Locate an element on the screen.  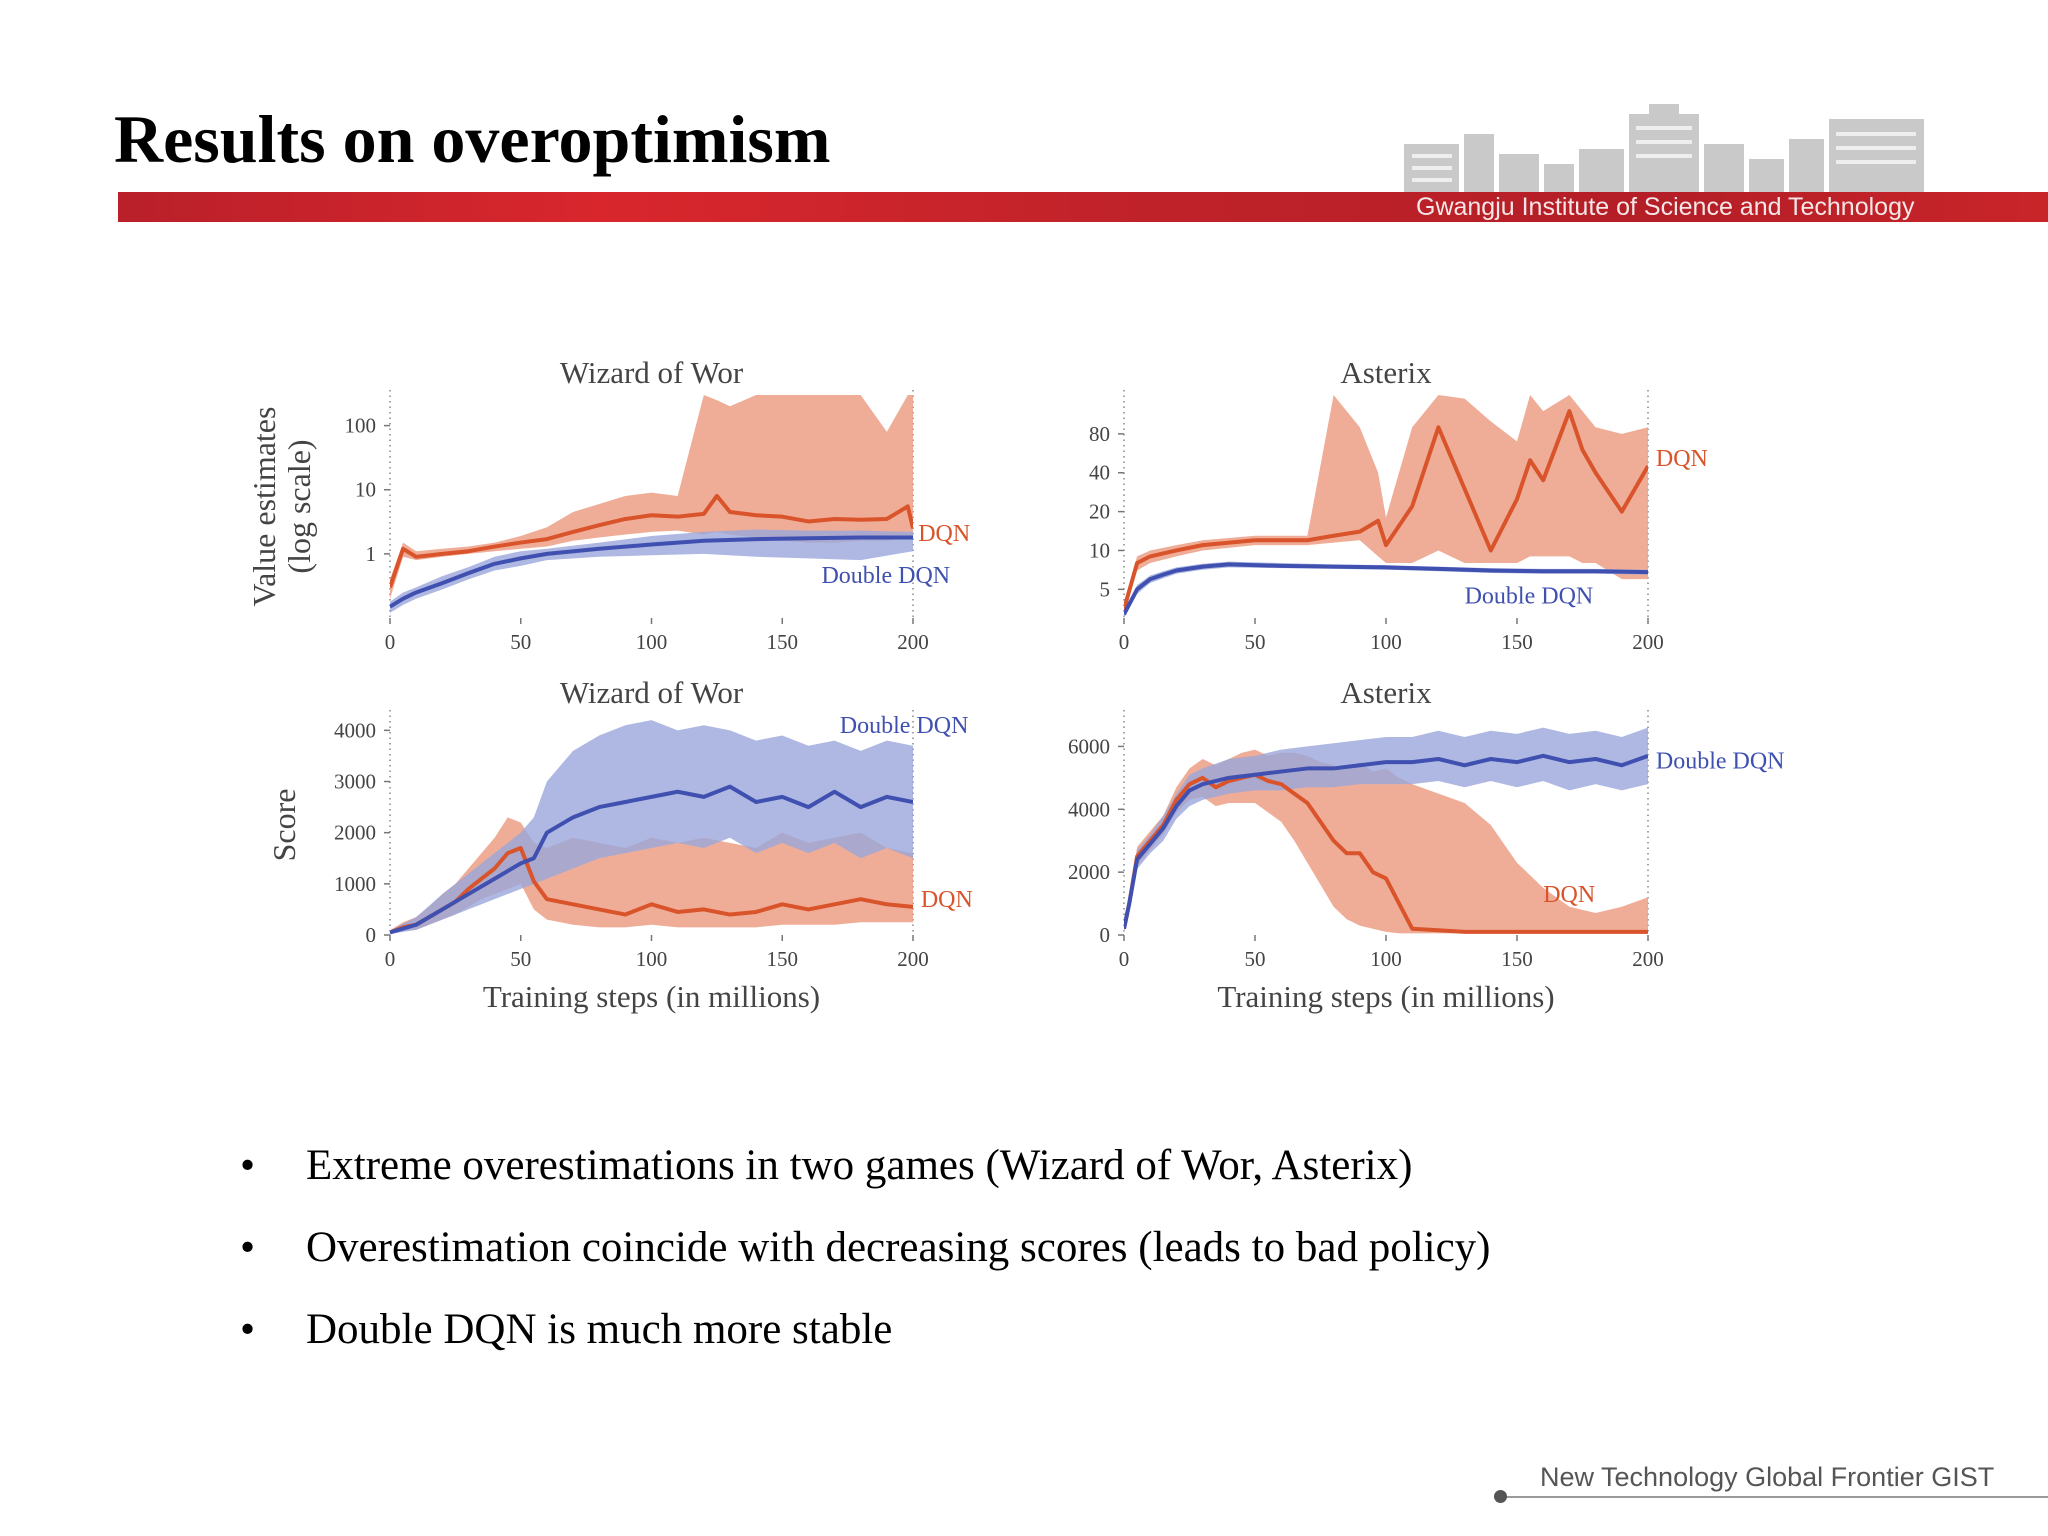
footer-text: New Technology Global Frontier GIST is located at coordinates (1767, 1477).